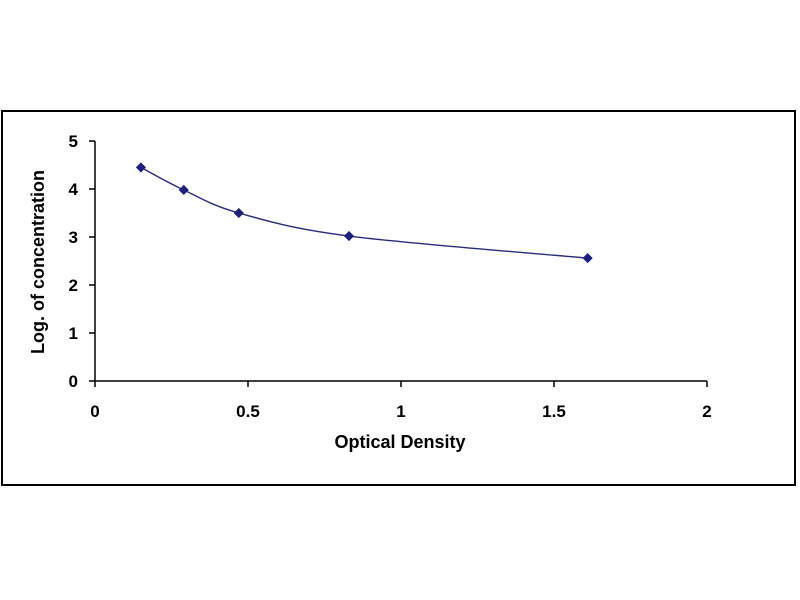 The width and height of the screenshot is (800, 600). I want to click on series-layer, so click(364, 213).